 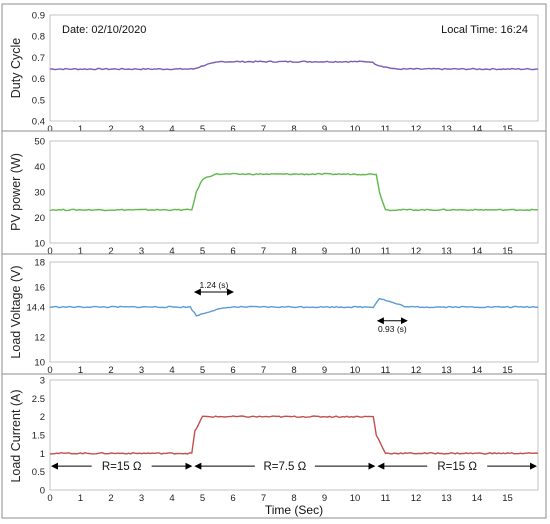 I want to click on y-tick-label: 1.5, so click(x=38, y=436).